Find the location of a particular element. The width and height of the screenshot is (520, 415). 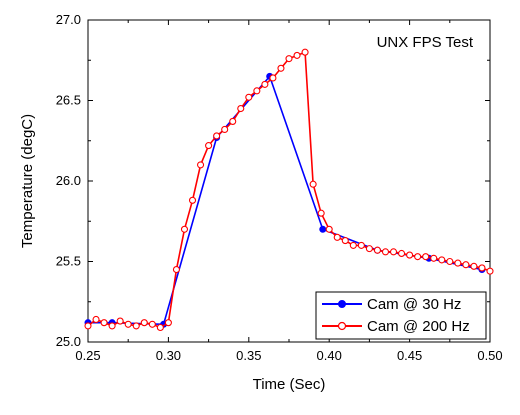

x-tick-label: 0.50 is located at coordinates (489, 355).